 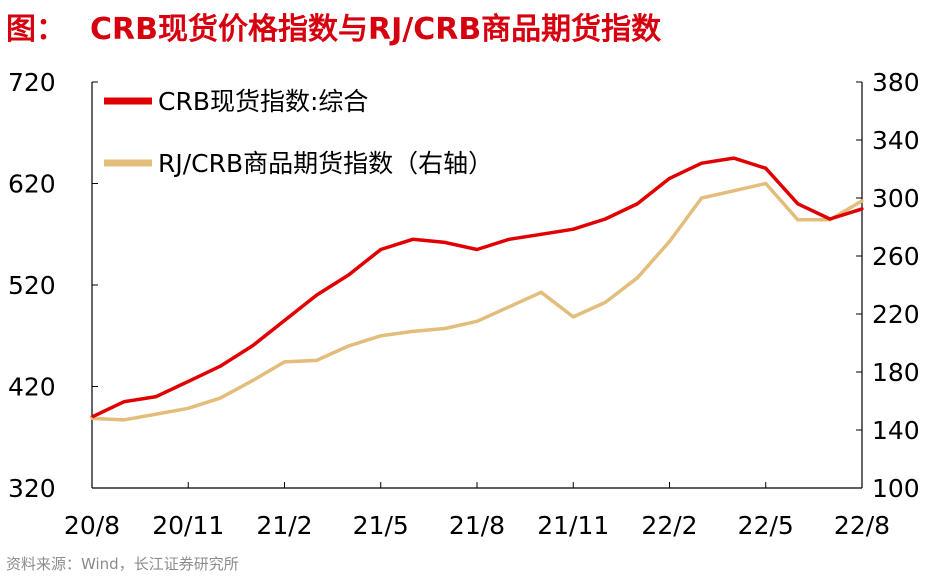 I want to click on legend-label: RJ/CRB商品期货指数（右轴）, so click(x=325, y=163).